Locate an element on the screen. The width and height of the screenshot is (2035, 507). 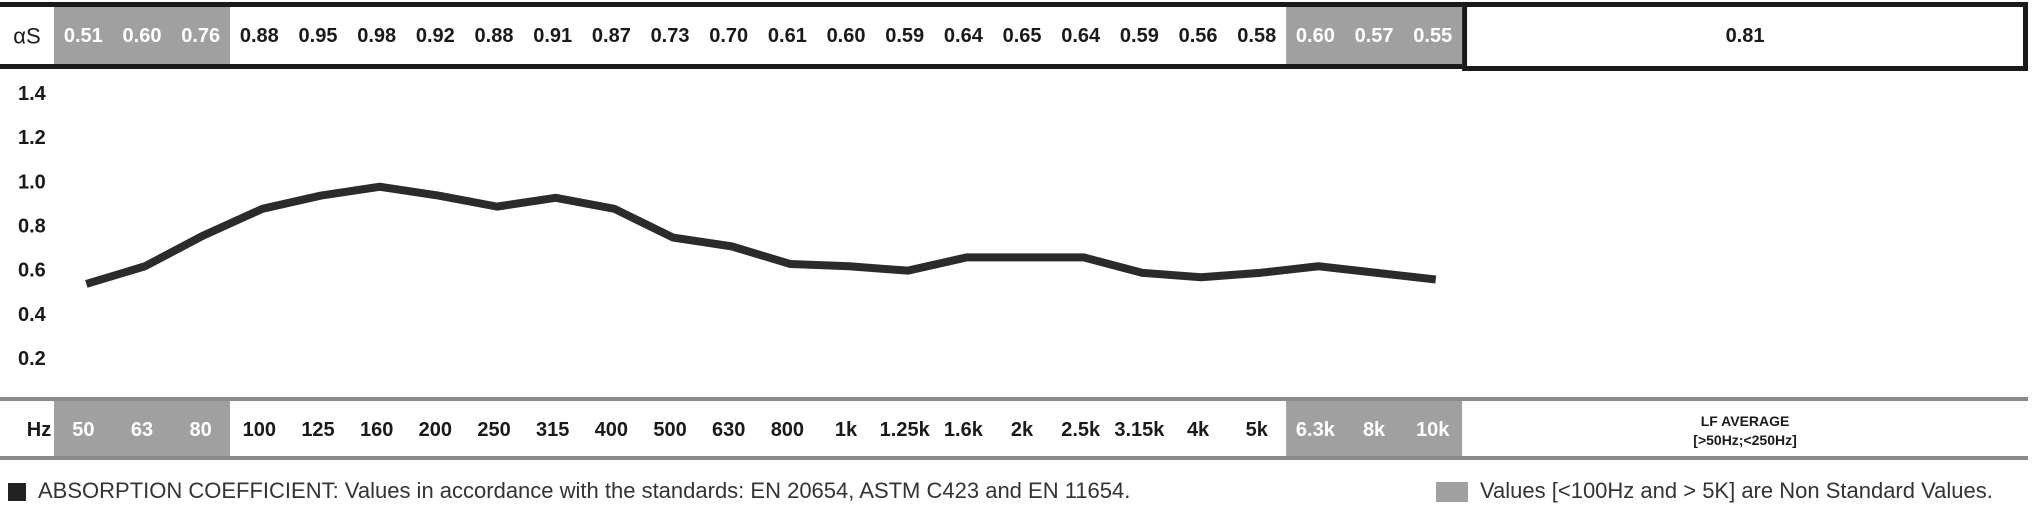
frequency-label: 2k is located at coordinates (1022, 430).